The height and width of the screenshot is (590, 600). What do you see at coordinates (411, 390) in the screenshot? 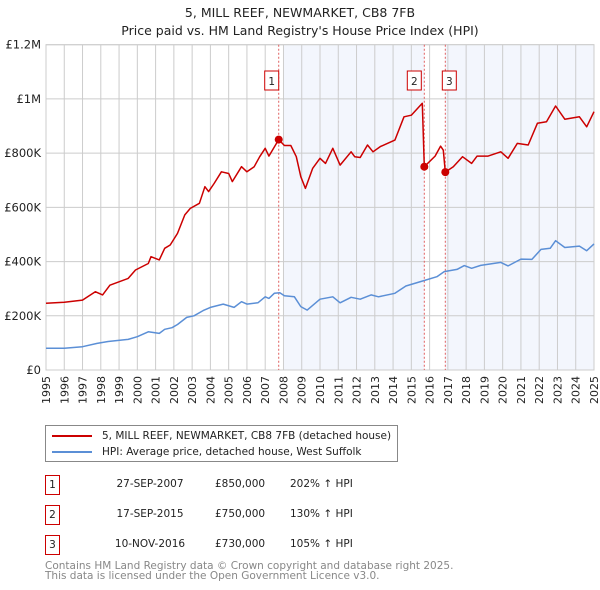
I see `x-tick-label: 2015` at bounding box center [411, 390].